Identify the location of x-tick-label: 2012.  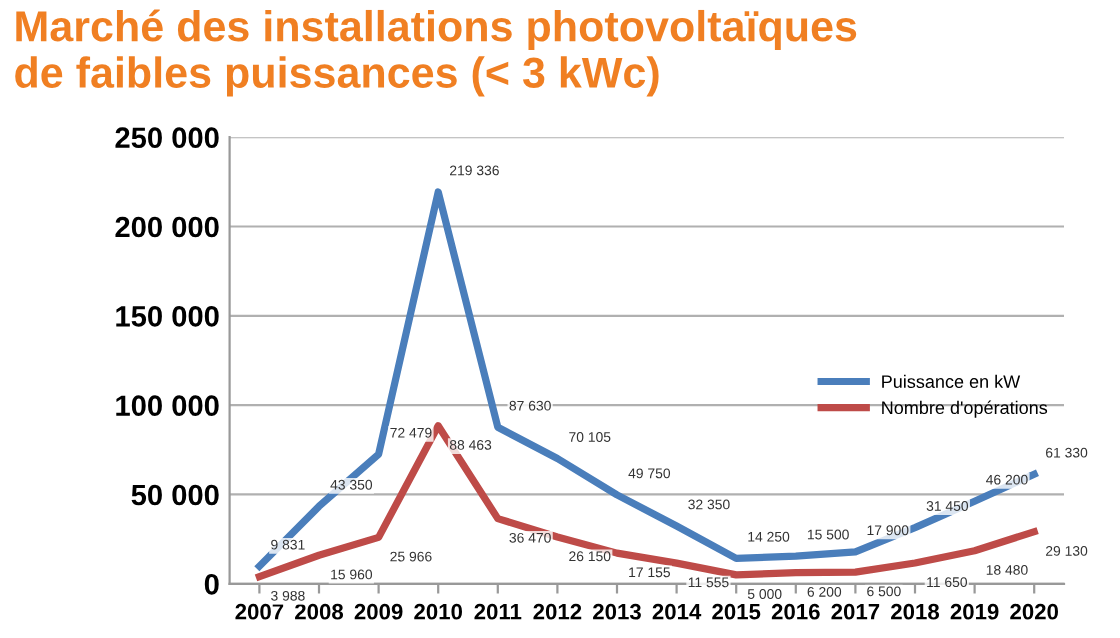
(557, 611).